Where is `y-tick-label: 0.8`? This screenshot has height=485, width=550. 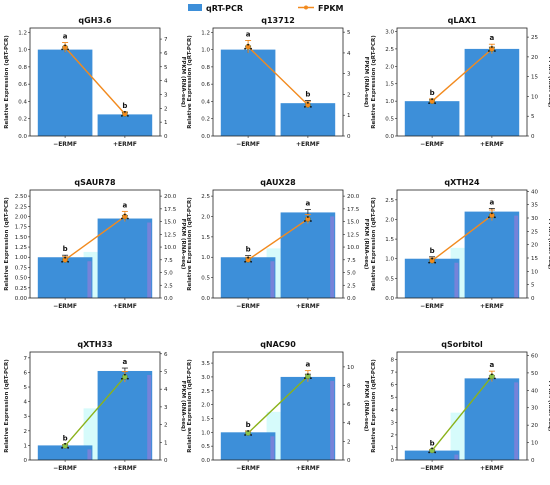
y-tick-label: 0.8 is located at coordinates (22, 68).